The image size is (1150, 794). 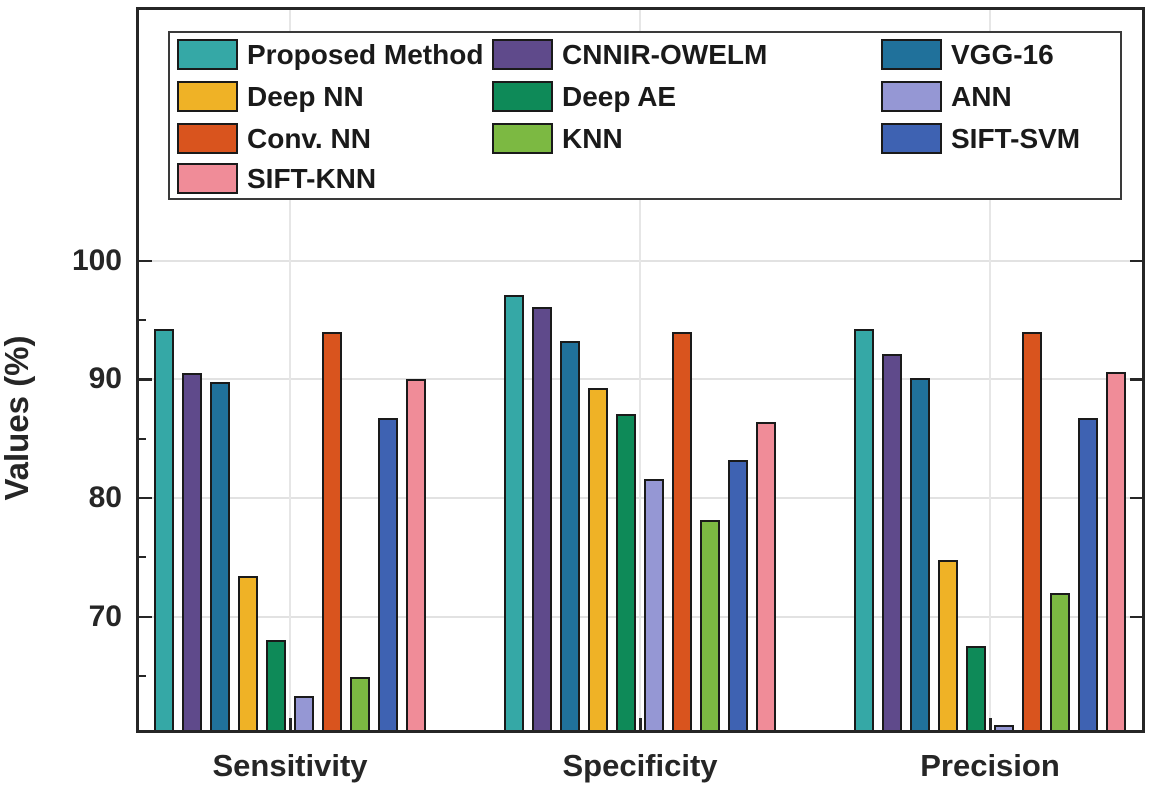 I want to click on legend-swatch-deep-ae, so click(x=522, y=96).